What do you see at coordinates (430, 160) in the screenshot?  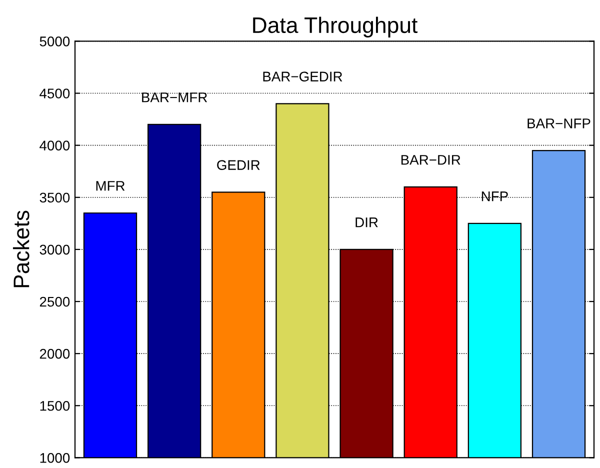 I see `x-tick-label: BAR−DIR` at bounding box center [430, 160].